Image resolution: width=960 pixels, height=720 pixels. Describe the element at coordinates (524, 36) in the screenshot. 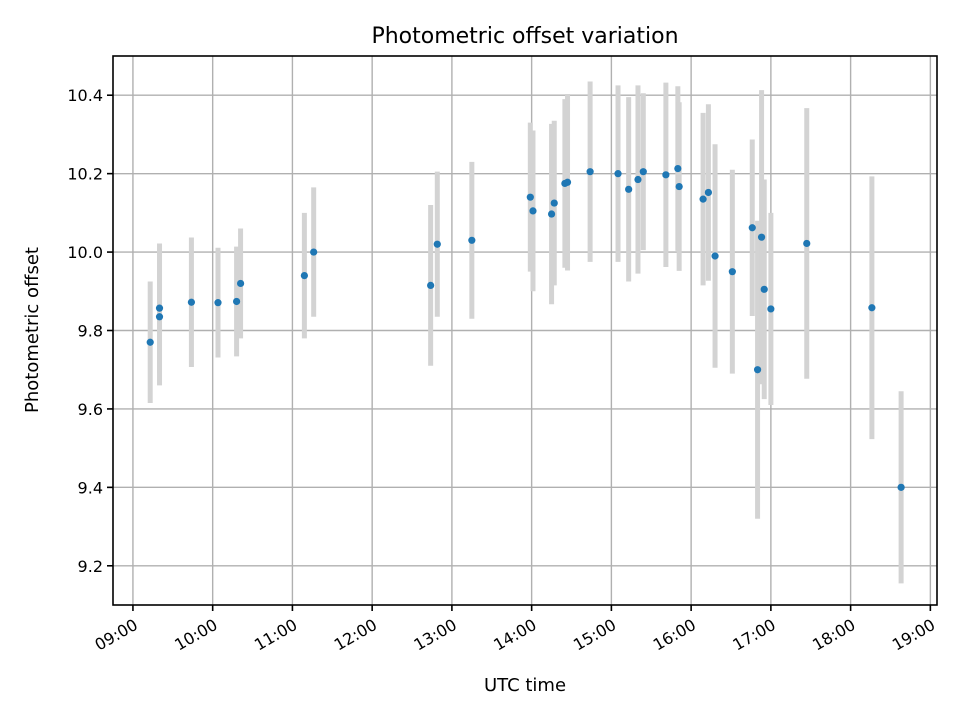

I see `chart-title: Photometric offset variation` at that location.